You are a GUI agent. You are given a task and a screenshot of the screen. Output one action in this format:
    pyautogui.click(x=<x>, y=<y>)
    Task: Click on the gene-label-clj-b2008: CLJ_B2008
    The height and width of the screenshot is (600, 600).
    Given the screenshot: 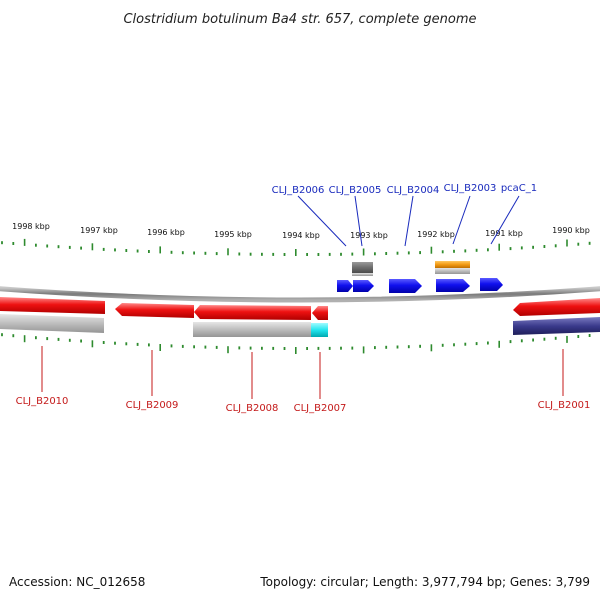 What is the action you would take?
    pyautogui.click(x=252, y=408)
    